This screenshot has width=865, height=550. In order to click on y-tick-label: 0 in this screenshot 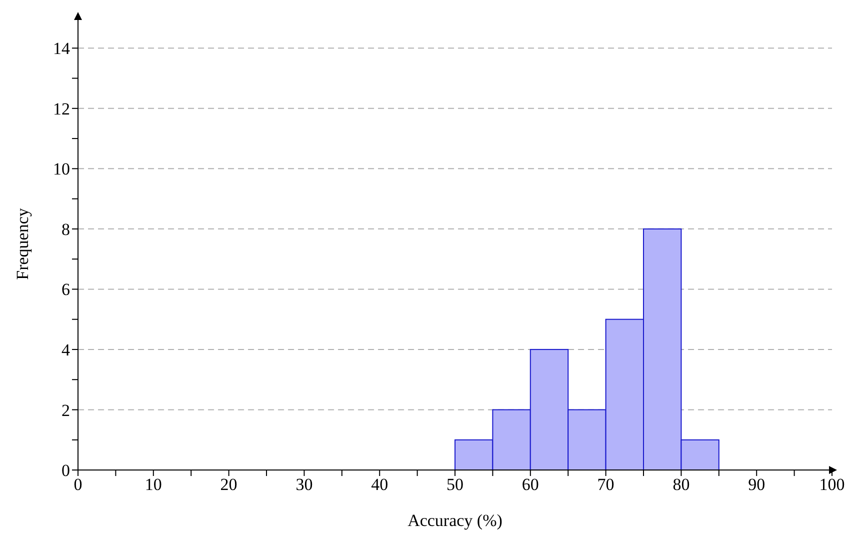, I will do `click(66, 470)`.